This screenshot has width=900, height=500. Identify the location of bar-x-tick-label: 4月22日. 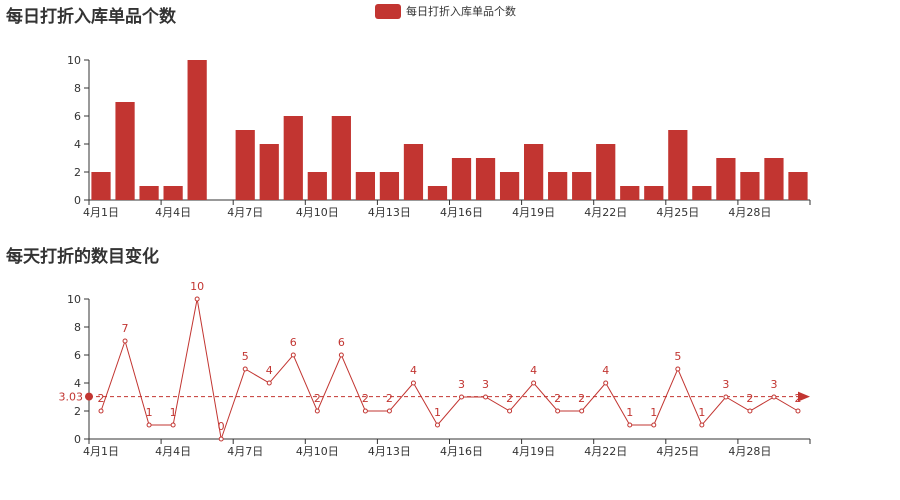
(605, 212).